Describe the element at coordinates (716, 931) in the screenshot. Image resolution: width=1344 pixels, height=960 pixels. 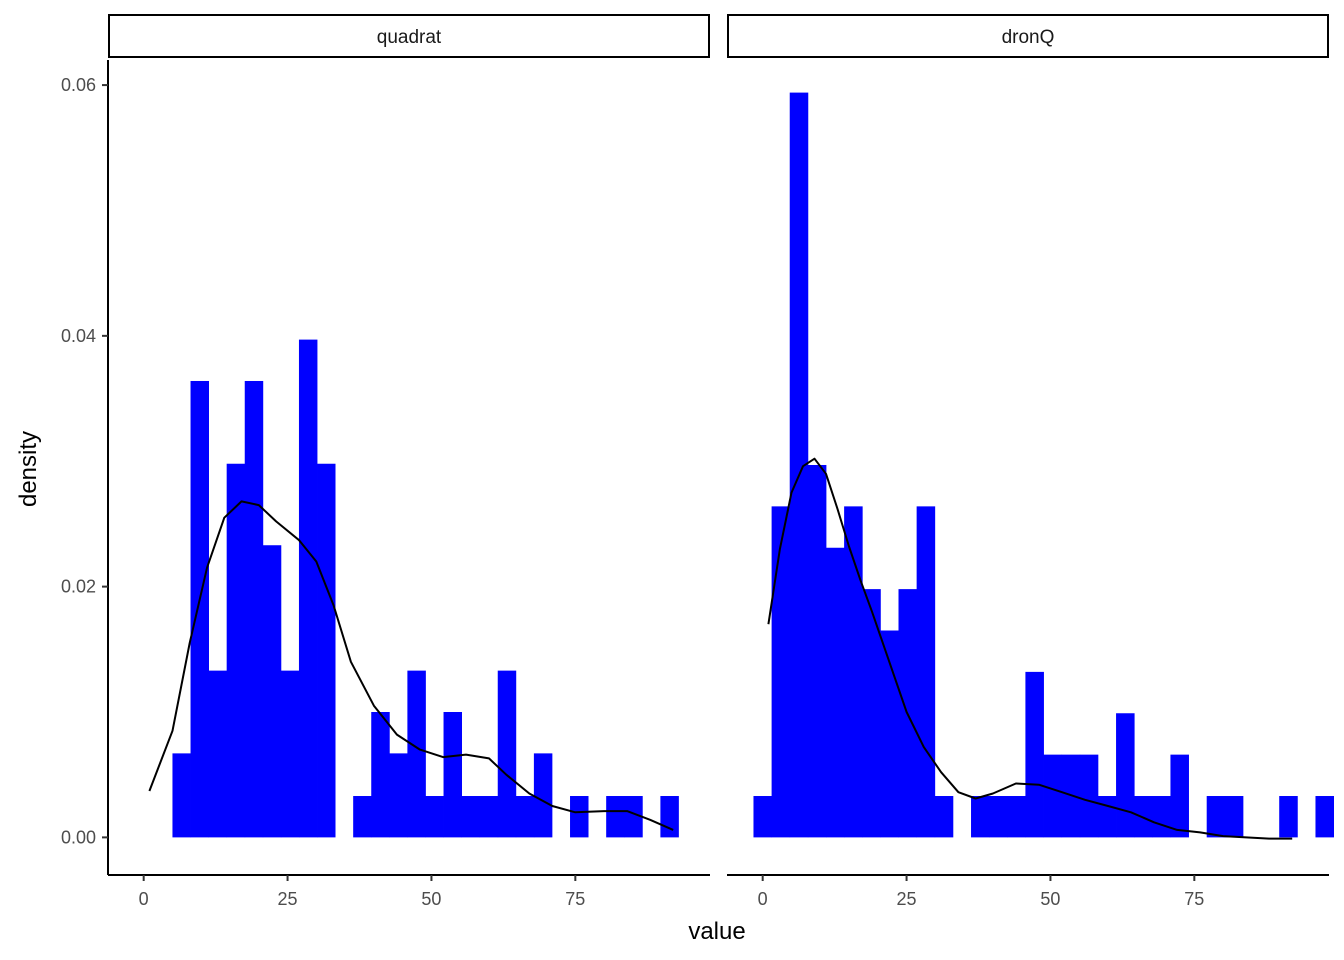
I see `x-axis-title: value` at that location.